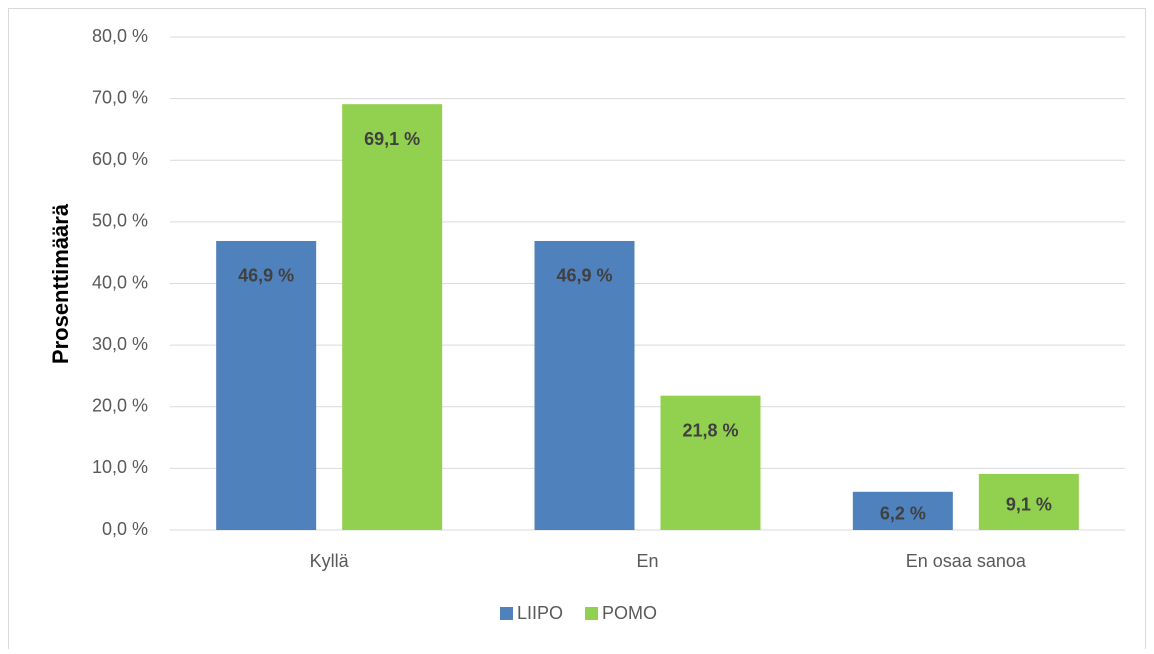 This screenshot has height=654, width=1154. Describe the element at coordinates (125, 529) in the screenshot. I see `y-tick-label: 0,0 %` at that location.